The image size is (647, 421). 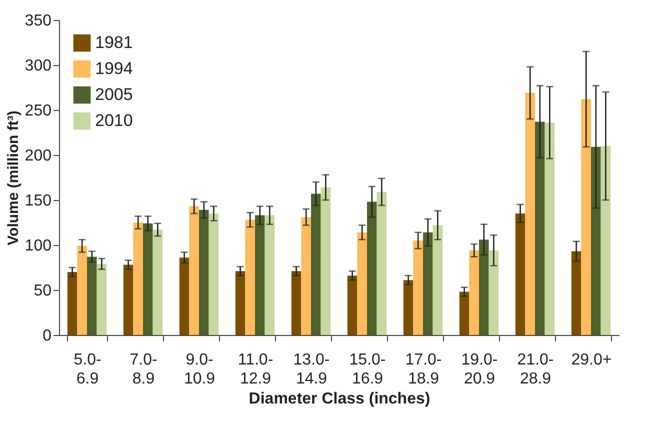 What do you see at coordinates (38, 66) in the screenshot?
I see `y-tick-label: 300` at bounding box center [38, 66].